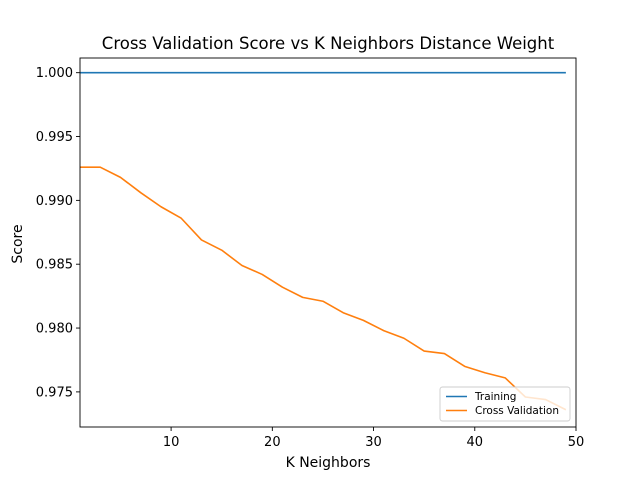  I want to click on y-tick-label: 0.980, so click(54, 329).